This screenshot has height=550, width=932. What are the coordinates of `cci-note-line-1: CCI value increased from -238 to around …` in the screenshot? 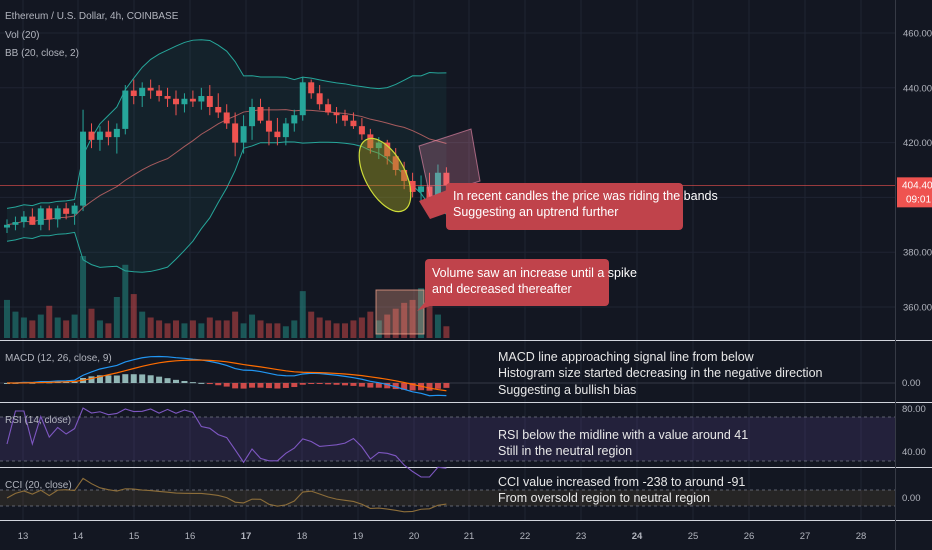 It's located at (621, 482).